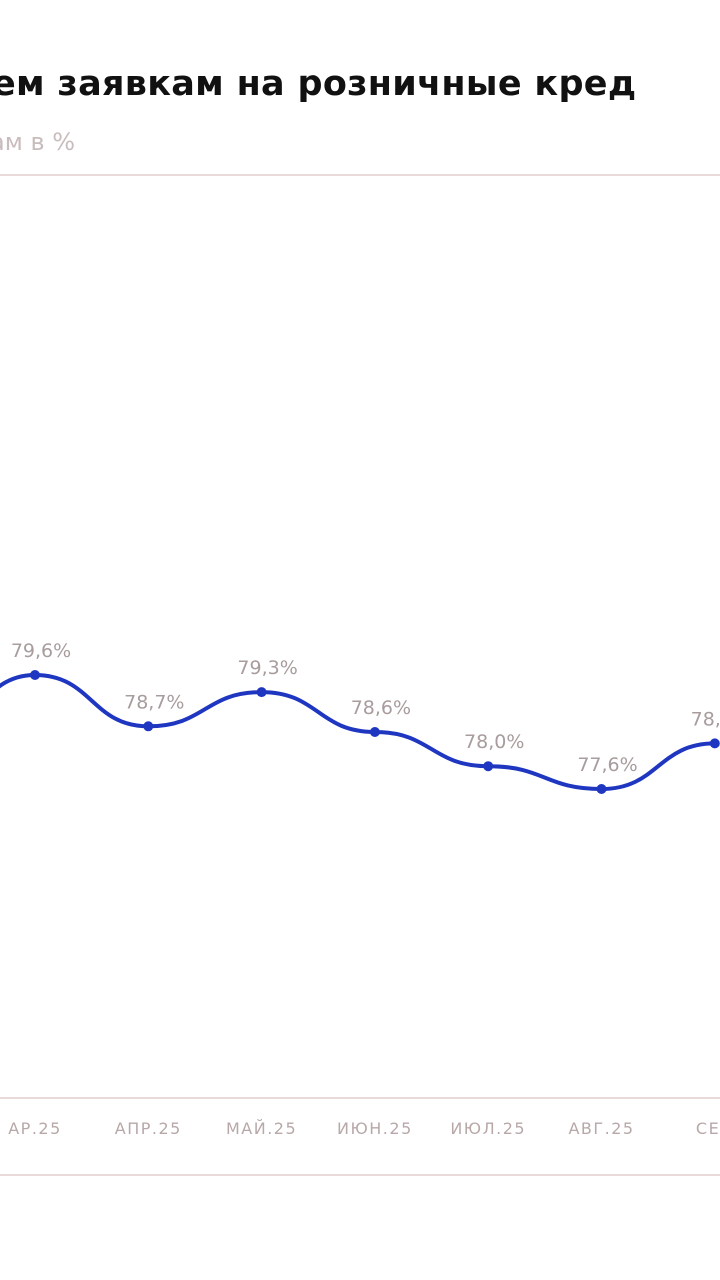  Describe the element at coordinates (154, 702) in the screenshot. I see `data-label: 78,7%` at that location.